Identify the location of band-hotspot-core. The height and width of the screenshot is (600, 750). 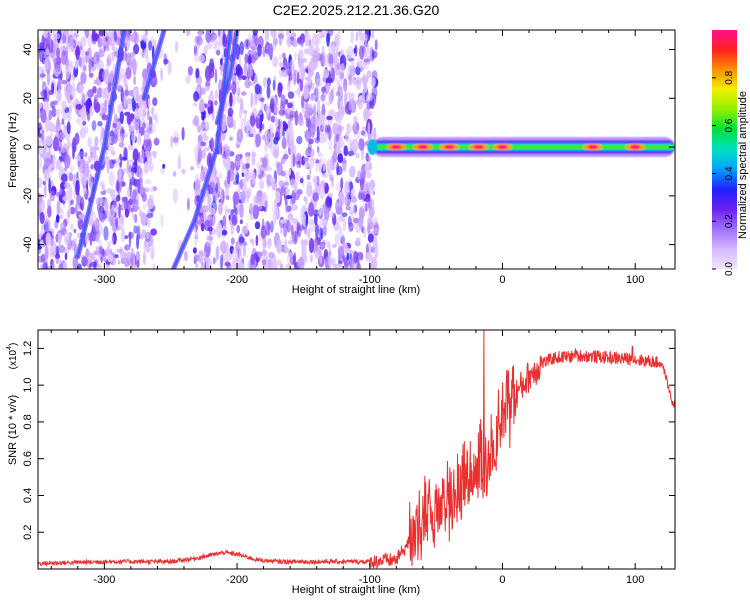
(502, 147).